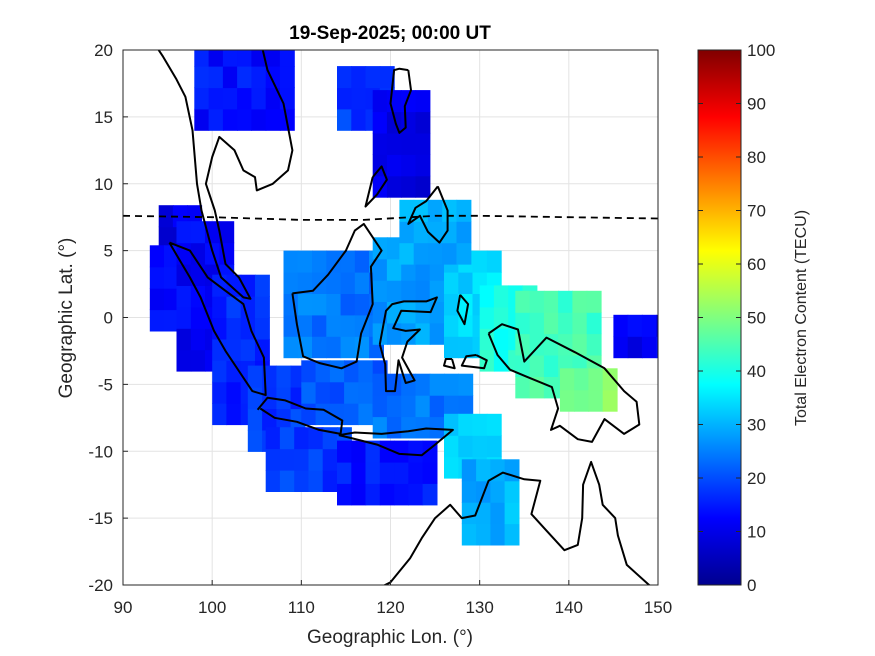 Image resolution: width=875 pixels, height=656 pixels. I want to click on colorbar-label: Total Electron Content (TECU), so click(801, 318).